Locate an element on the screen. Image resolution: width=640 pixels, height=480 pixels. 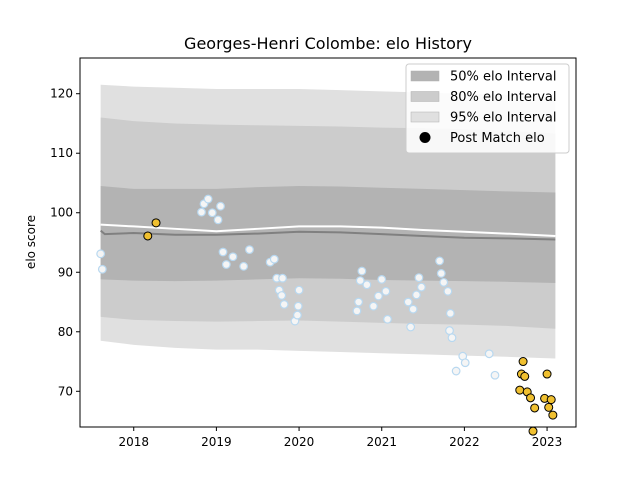
x-tick-label: 2021 is located at coordinates (381, 442).